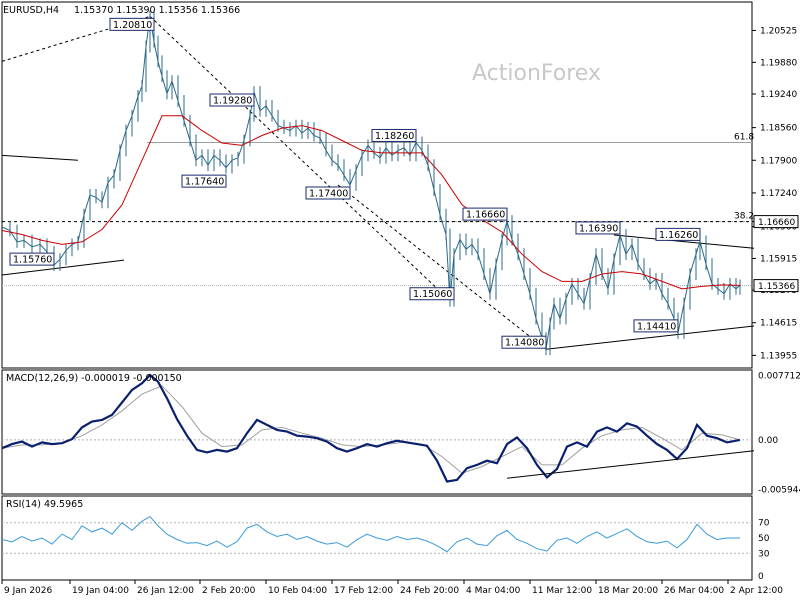 This screenshot has height=600, width=800. I want to click on rsi-panel: 70 50 30 0, so click(385, 538).